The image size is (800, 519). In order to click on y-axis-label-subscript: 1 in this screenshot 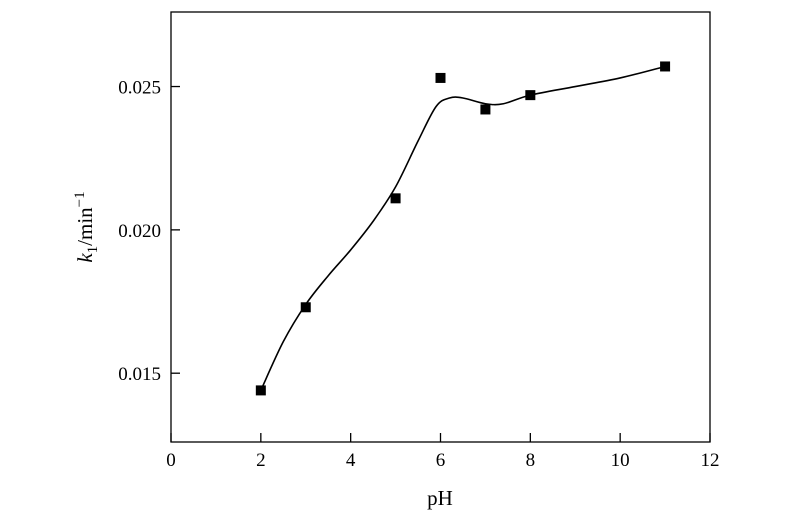, I will do `click(93, 250)`.